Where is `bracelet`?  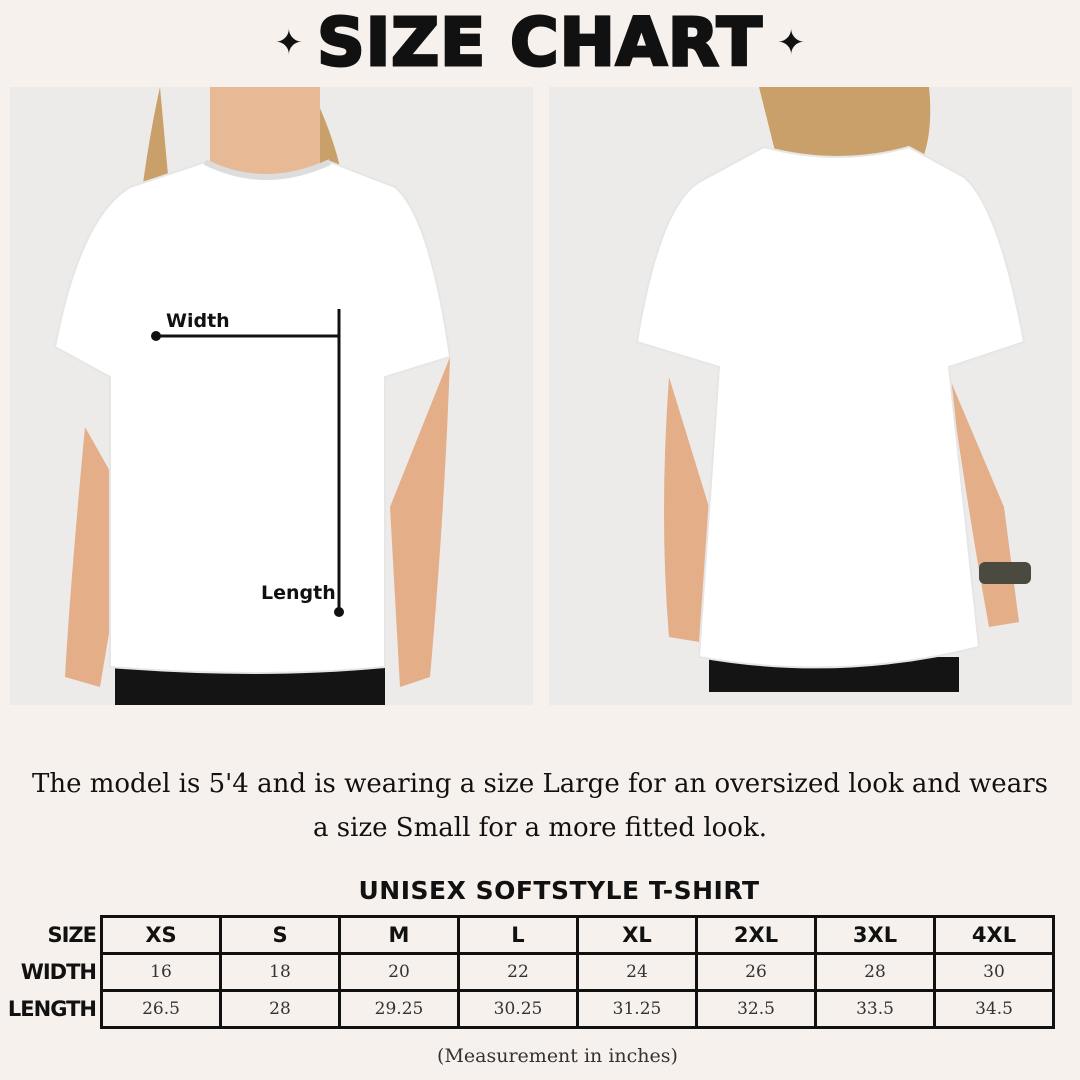 bracelet is located at coordinates (1005, 573).